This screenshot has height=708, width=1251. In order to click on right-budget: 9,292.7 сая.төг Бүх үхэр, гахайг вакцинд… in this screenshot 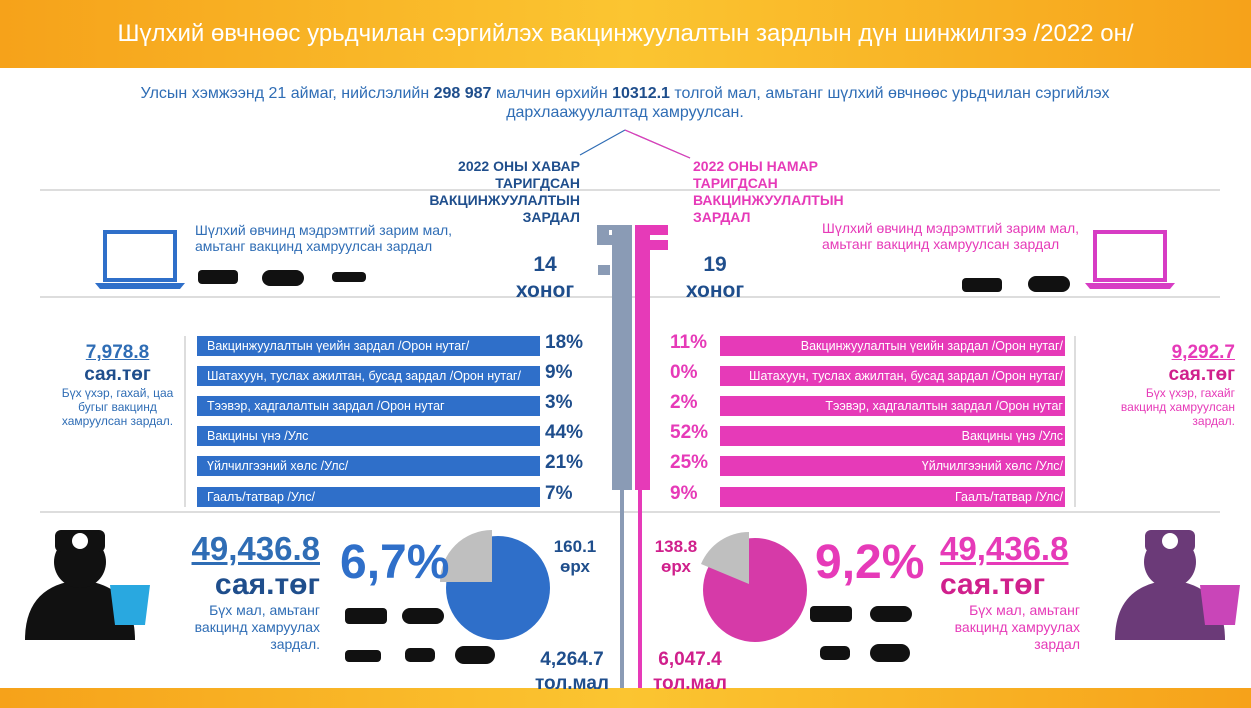, I will do `click(1167, 385)`.